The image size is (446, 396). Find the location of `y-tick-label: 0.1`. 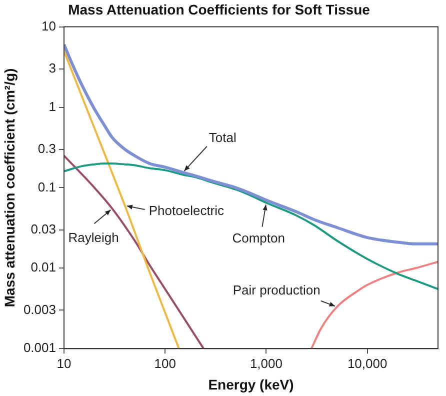

y-tick-label: 0.1 is located at coordinates (47, 186).